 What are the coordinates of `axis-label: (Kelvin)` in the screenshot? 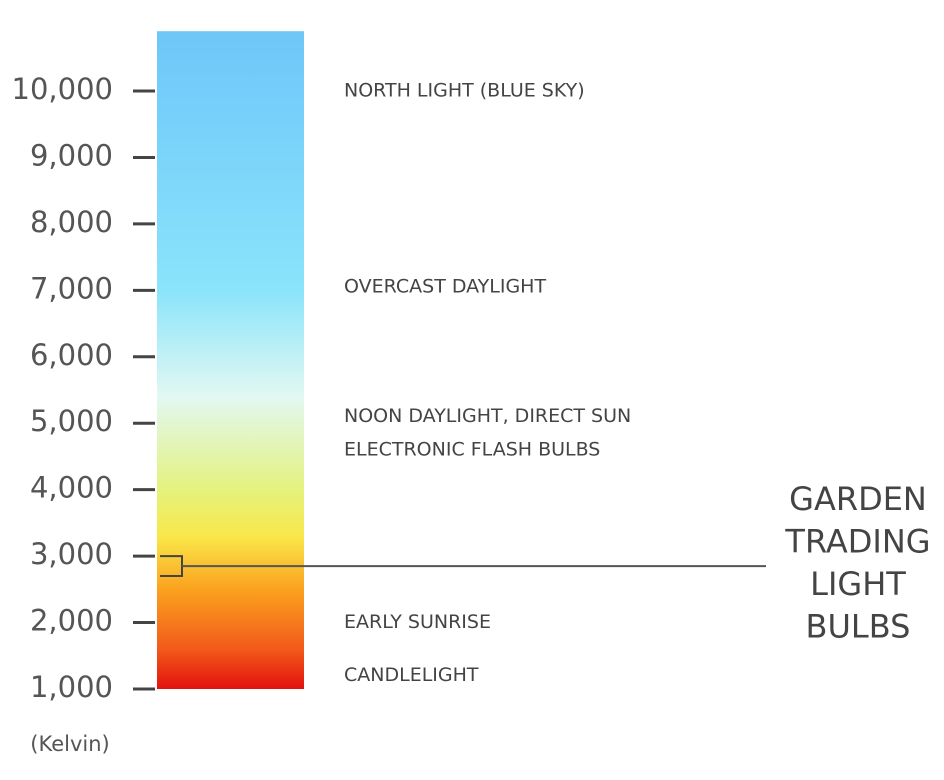 It's located at (69, 744).